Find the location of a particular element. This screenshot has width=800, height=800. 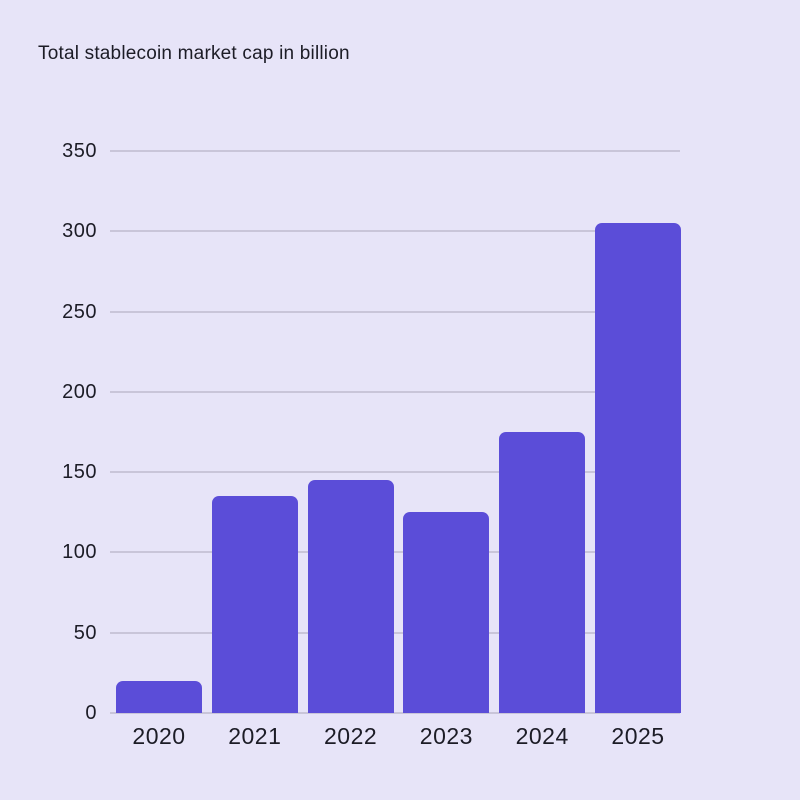

y-tick-label-300: 300 is located at coordinates (79, 231).